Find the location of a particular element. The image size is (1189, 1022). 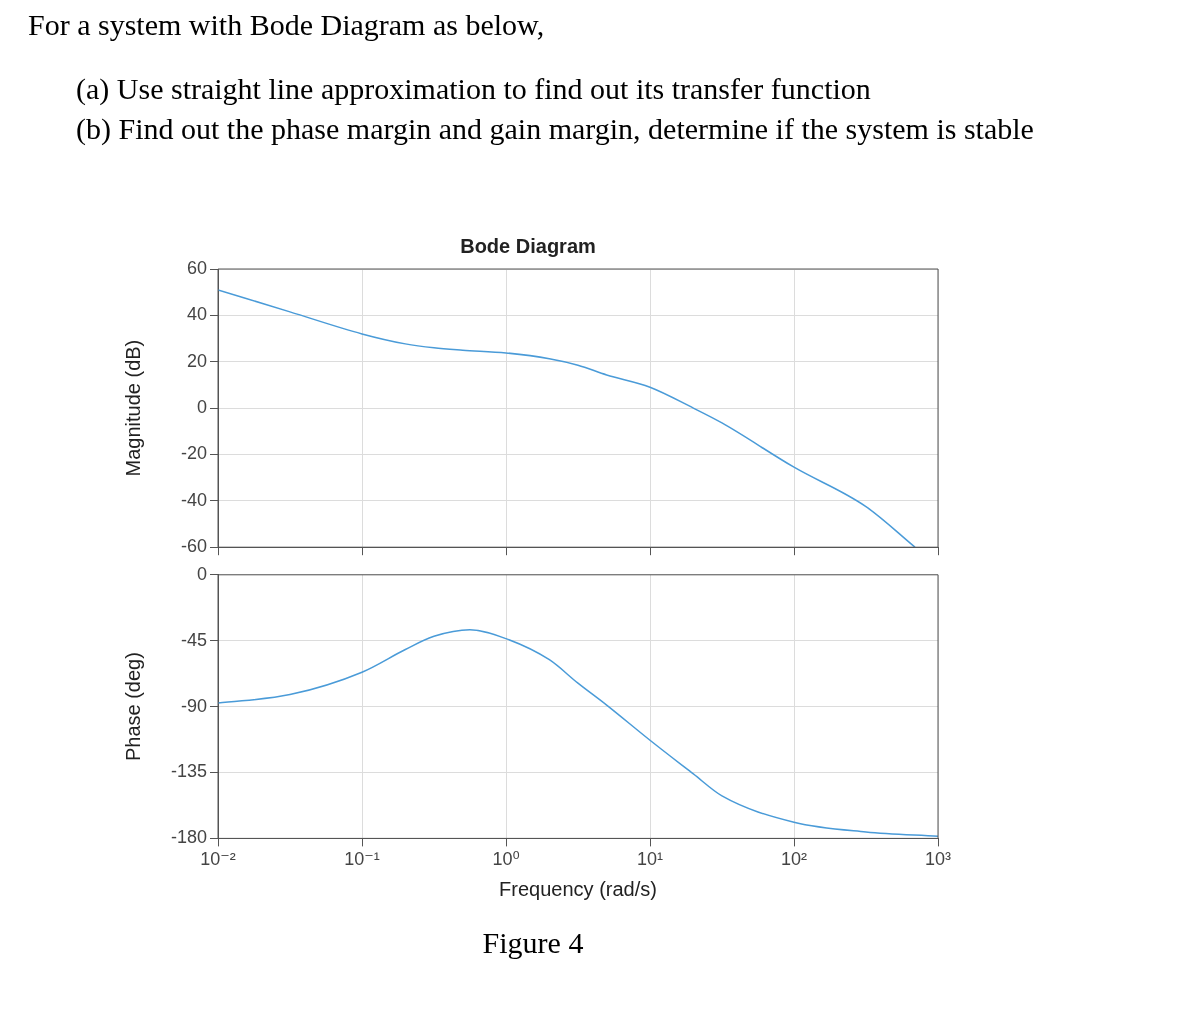

y-tick-label: -40 is located at coordinates (193, 499).